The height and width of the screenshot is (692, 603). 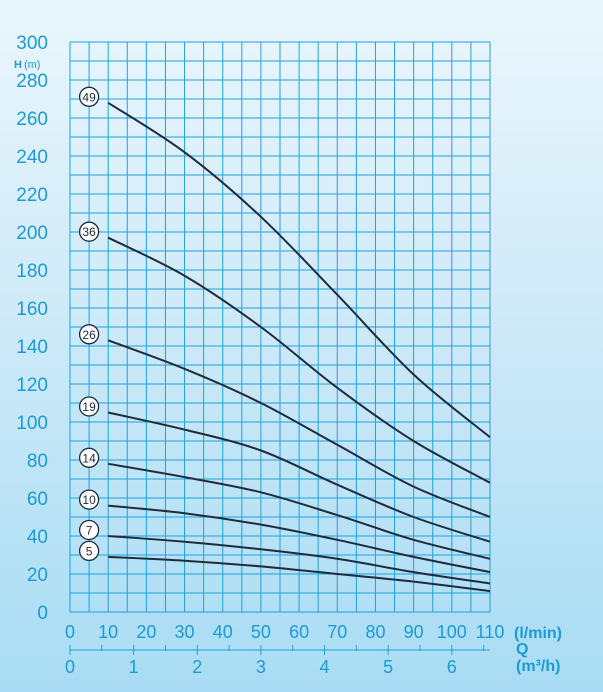 I want to click on badge-label: 26, so click(x=89, y=335).